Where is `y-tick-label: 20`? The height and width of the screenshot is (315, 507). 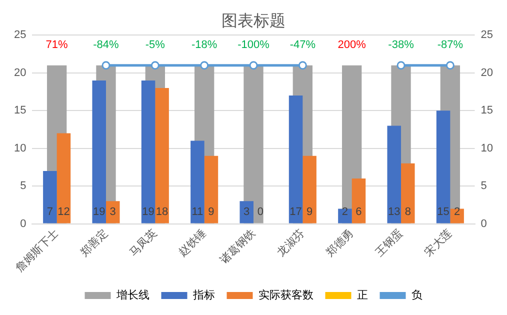 y-tick-label: 20 is located at coordinates (20, 72).